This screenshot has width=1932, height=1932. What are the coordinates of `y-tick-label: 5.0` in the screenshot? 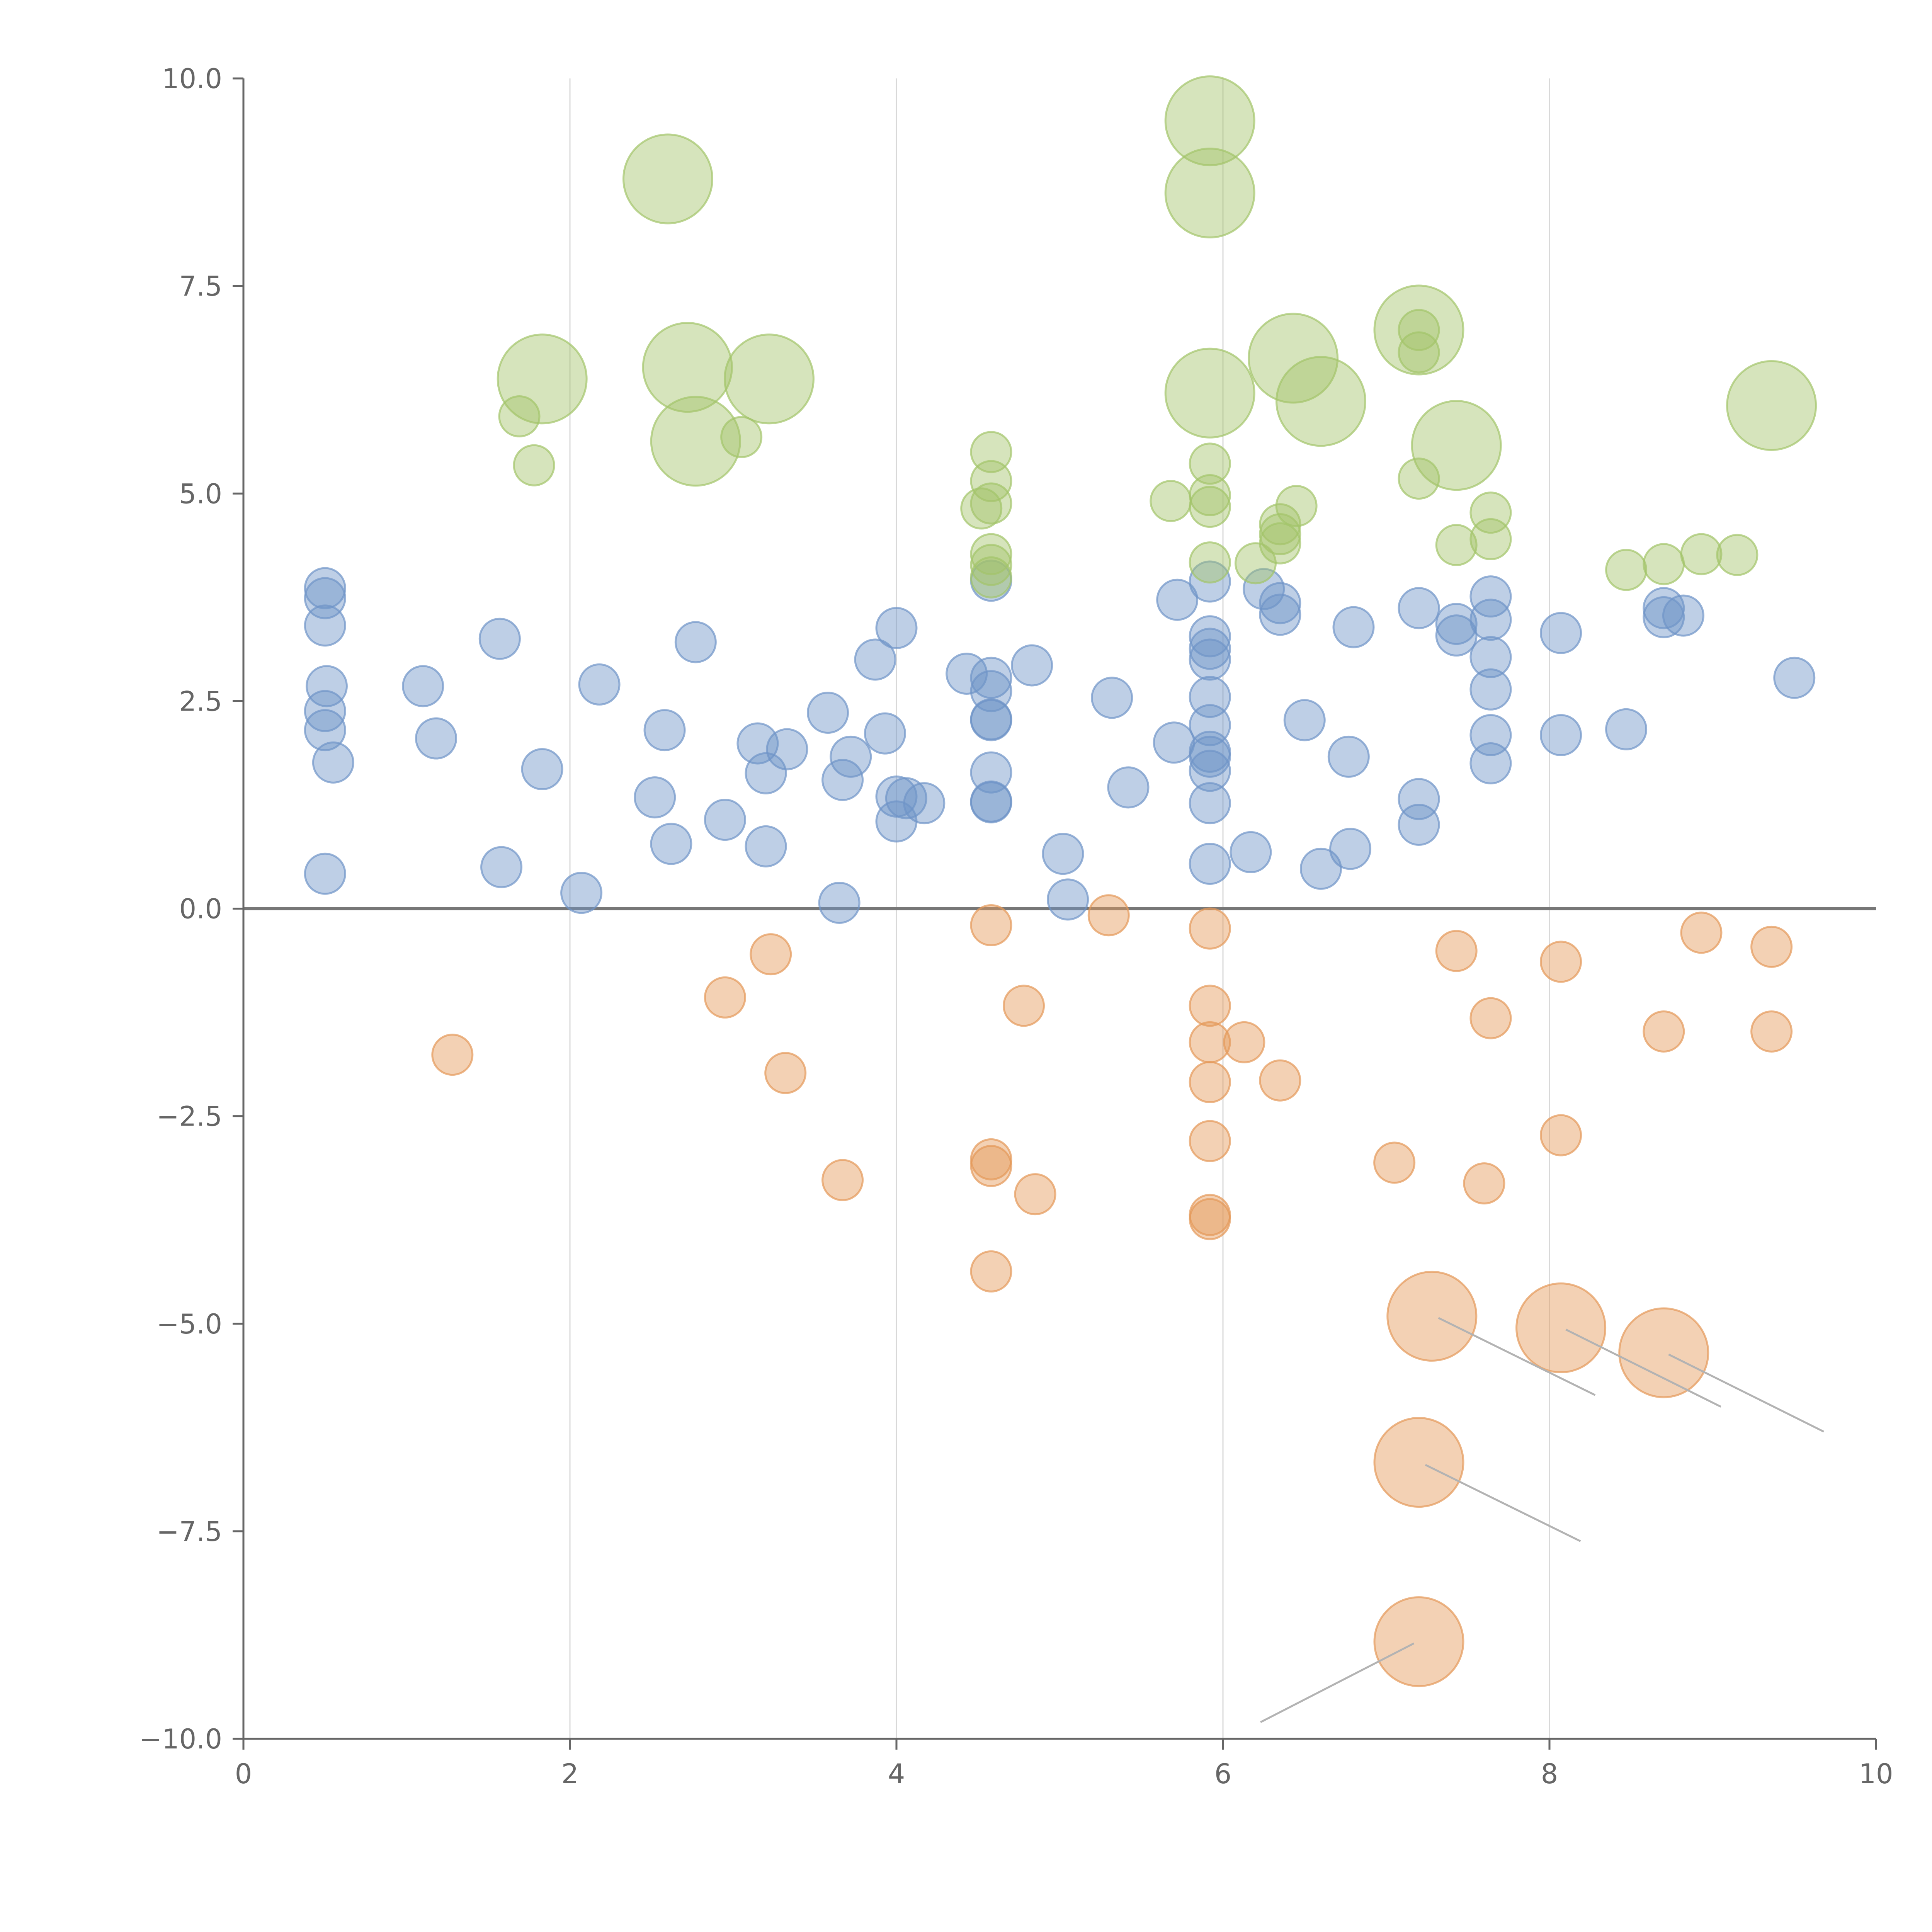 It's located at (200, 494).